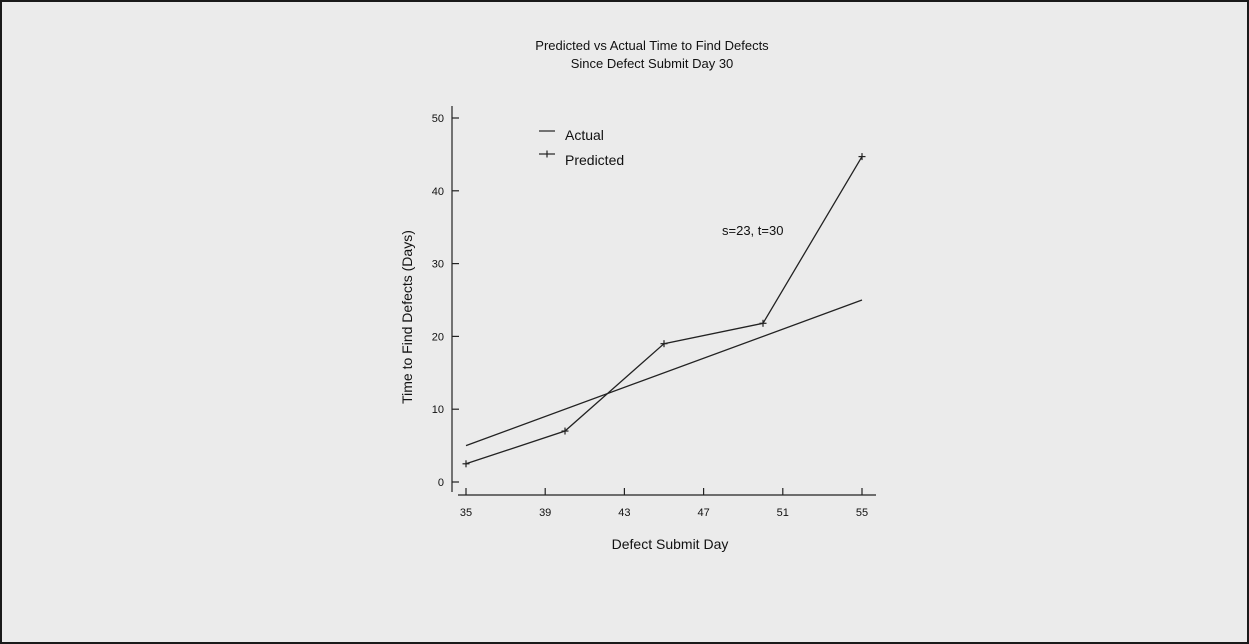 This screenshot has width=1249, height=644. Describe the element at coordinates (652, 63) in the screenshot. I see `chart-subtitle: Since Defect Submit Day 30` at that location.